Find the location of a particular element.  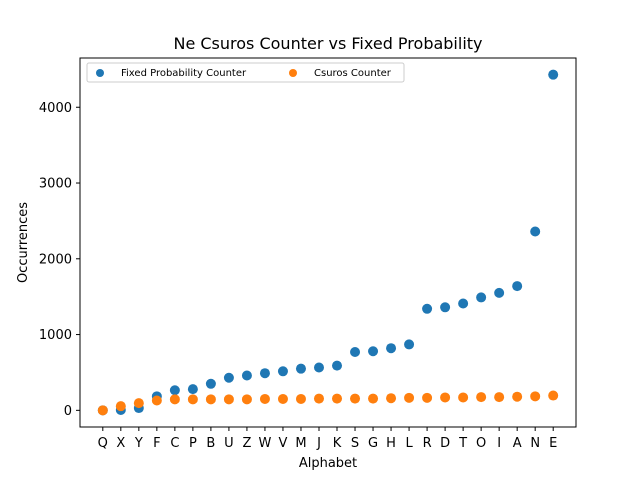

point-fixed-probability-counter-d is located at coordinates (445, 307).